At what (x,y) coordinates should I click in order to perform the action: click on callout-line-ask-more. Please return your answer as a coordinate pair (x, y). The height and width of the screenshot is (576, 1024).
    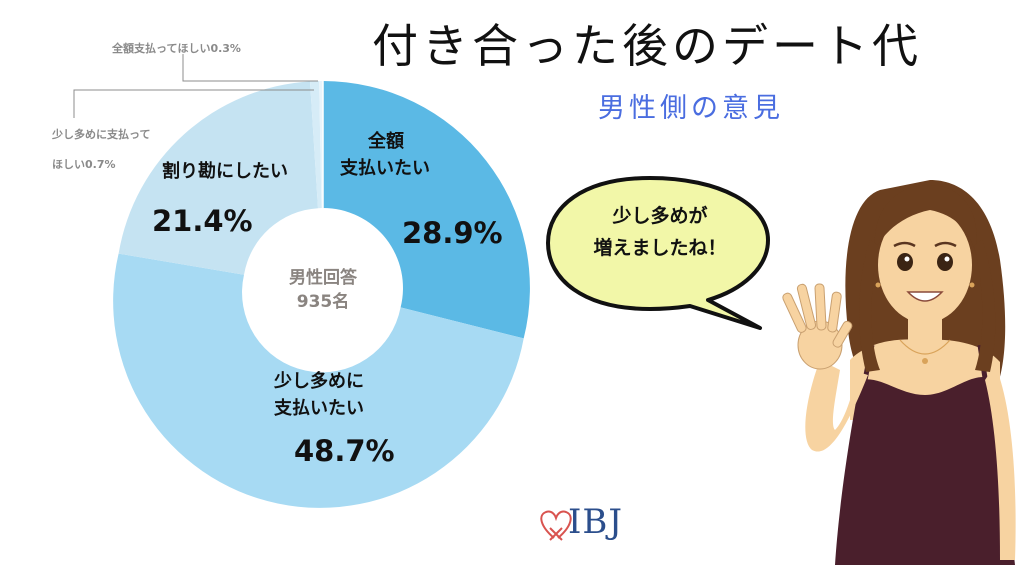
    Looking at the image, I should click on (193, 103).